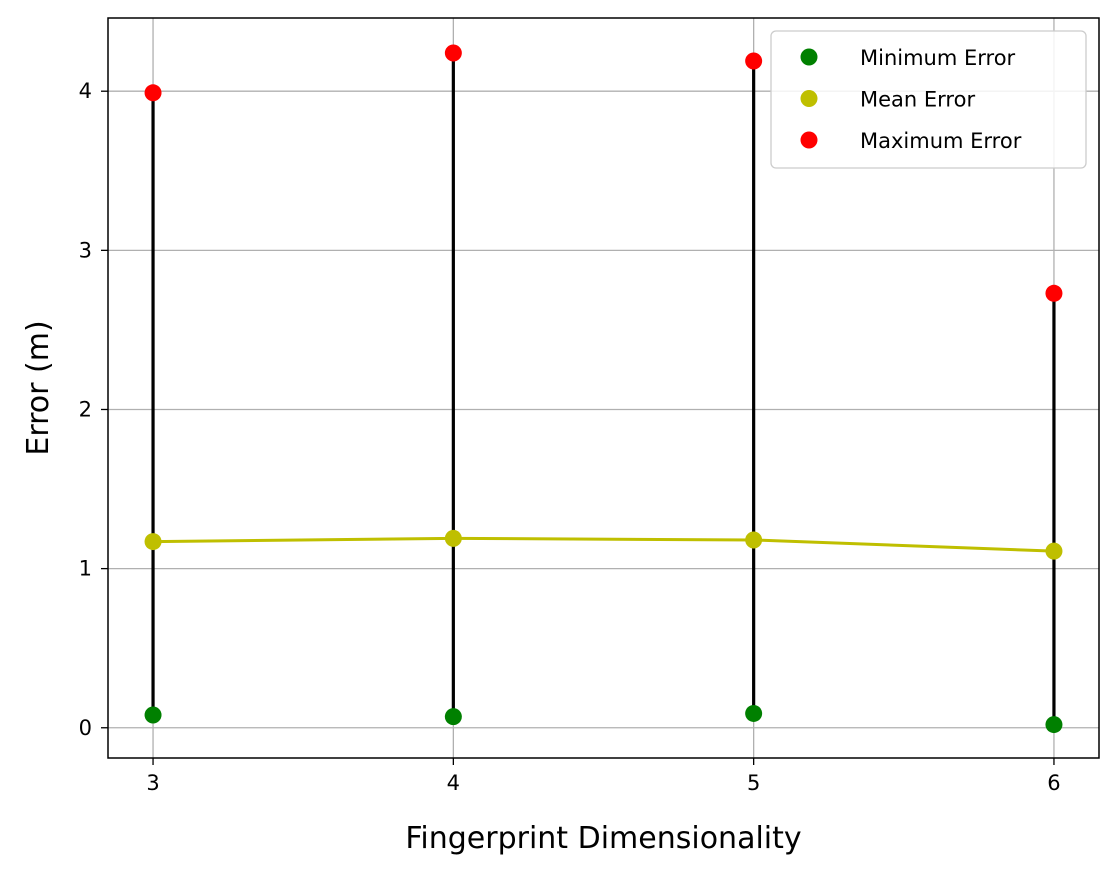  Describe the element at coordinates (941, 141) in the screenshot. I see `legend-label-maximum-error: Maximum Error` at that location.